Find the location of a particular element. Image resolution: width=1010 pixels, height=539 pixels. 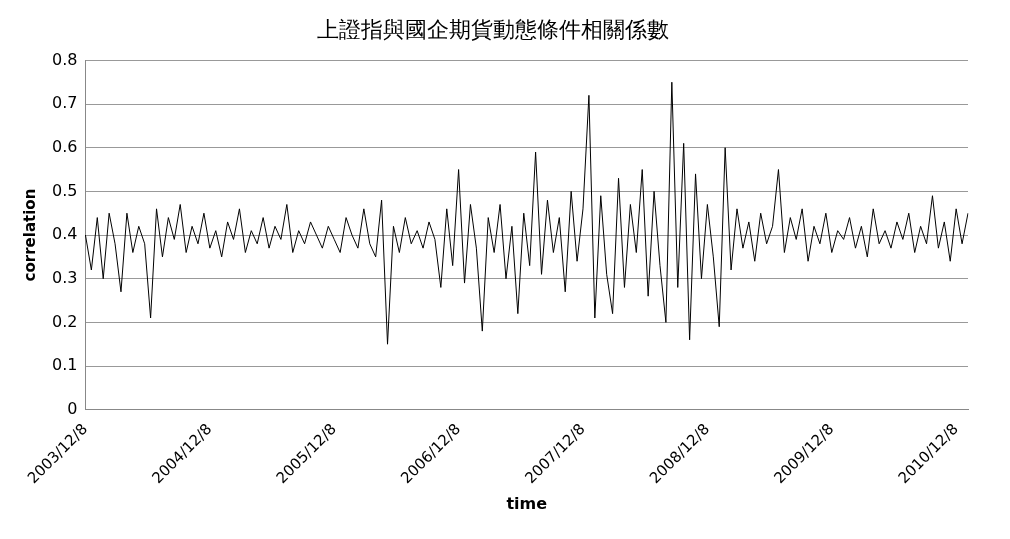

y-tick-label: 0.5 is located at coordinates (64, 190).